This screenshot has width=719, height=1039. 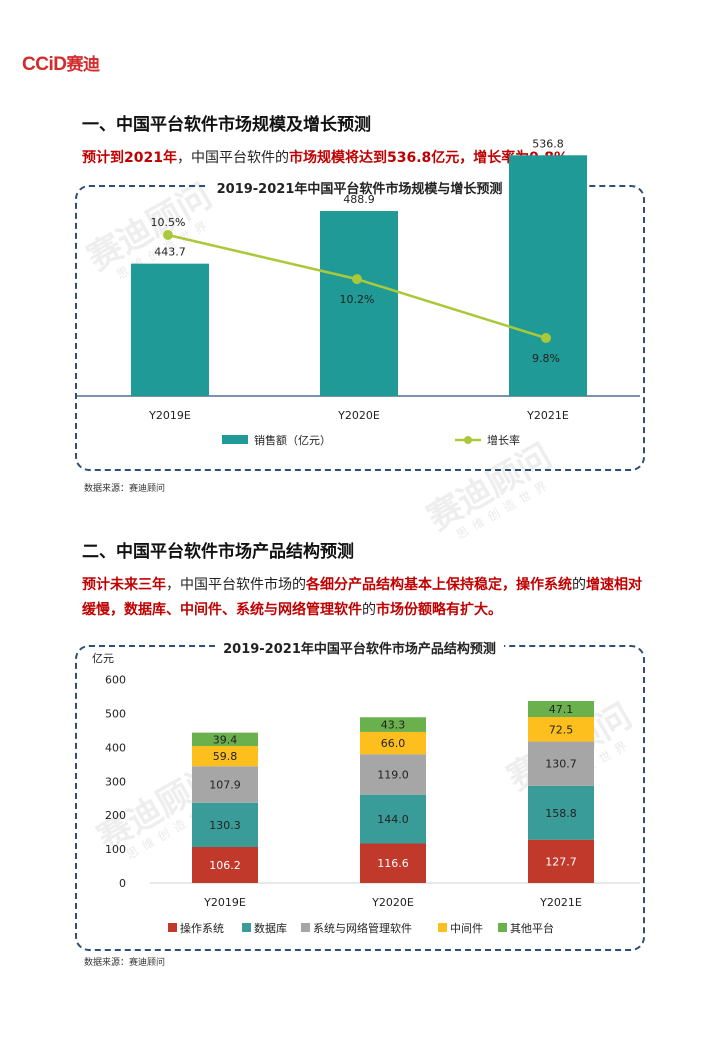 What do you see at coordinates (362, 928) in the screenshot?
I see `chart2-legend-label: 系统与网络管理软件` at bounding box center [362, 928].